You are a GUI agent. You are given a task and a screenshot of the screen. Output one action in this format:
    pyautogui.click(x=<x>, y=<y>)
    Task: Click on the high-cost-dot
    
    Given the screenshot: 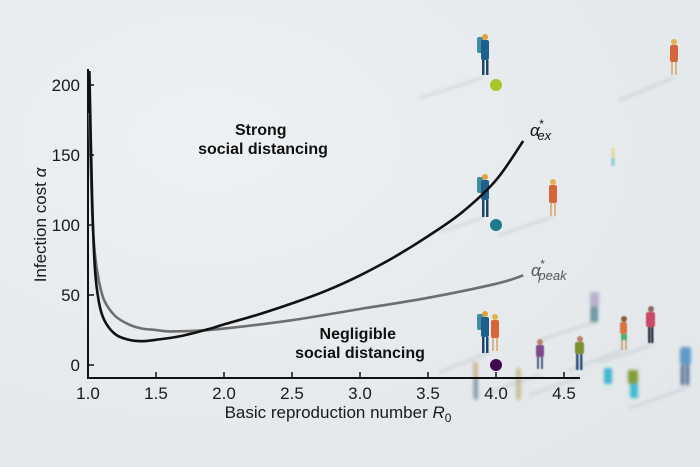 What is the action you would take?
    pyautogui.click(x=496, y=85)
    